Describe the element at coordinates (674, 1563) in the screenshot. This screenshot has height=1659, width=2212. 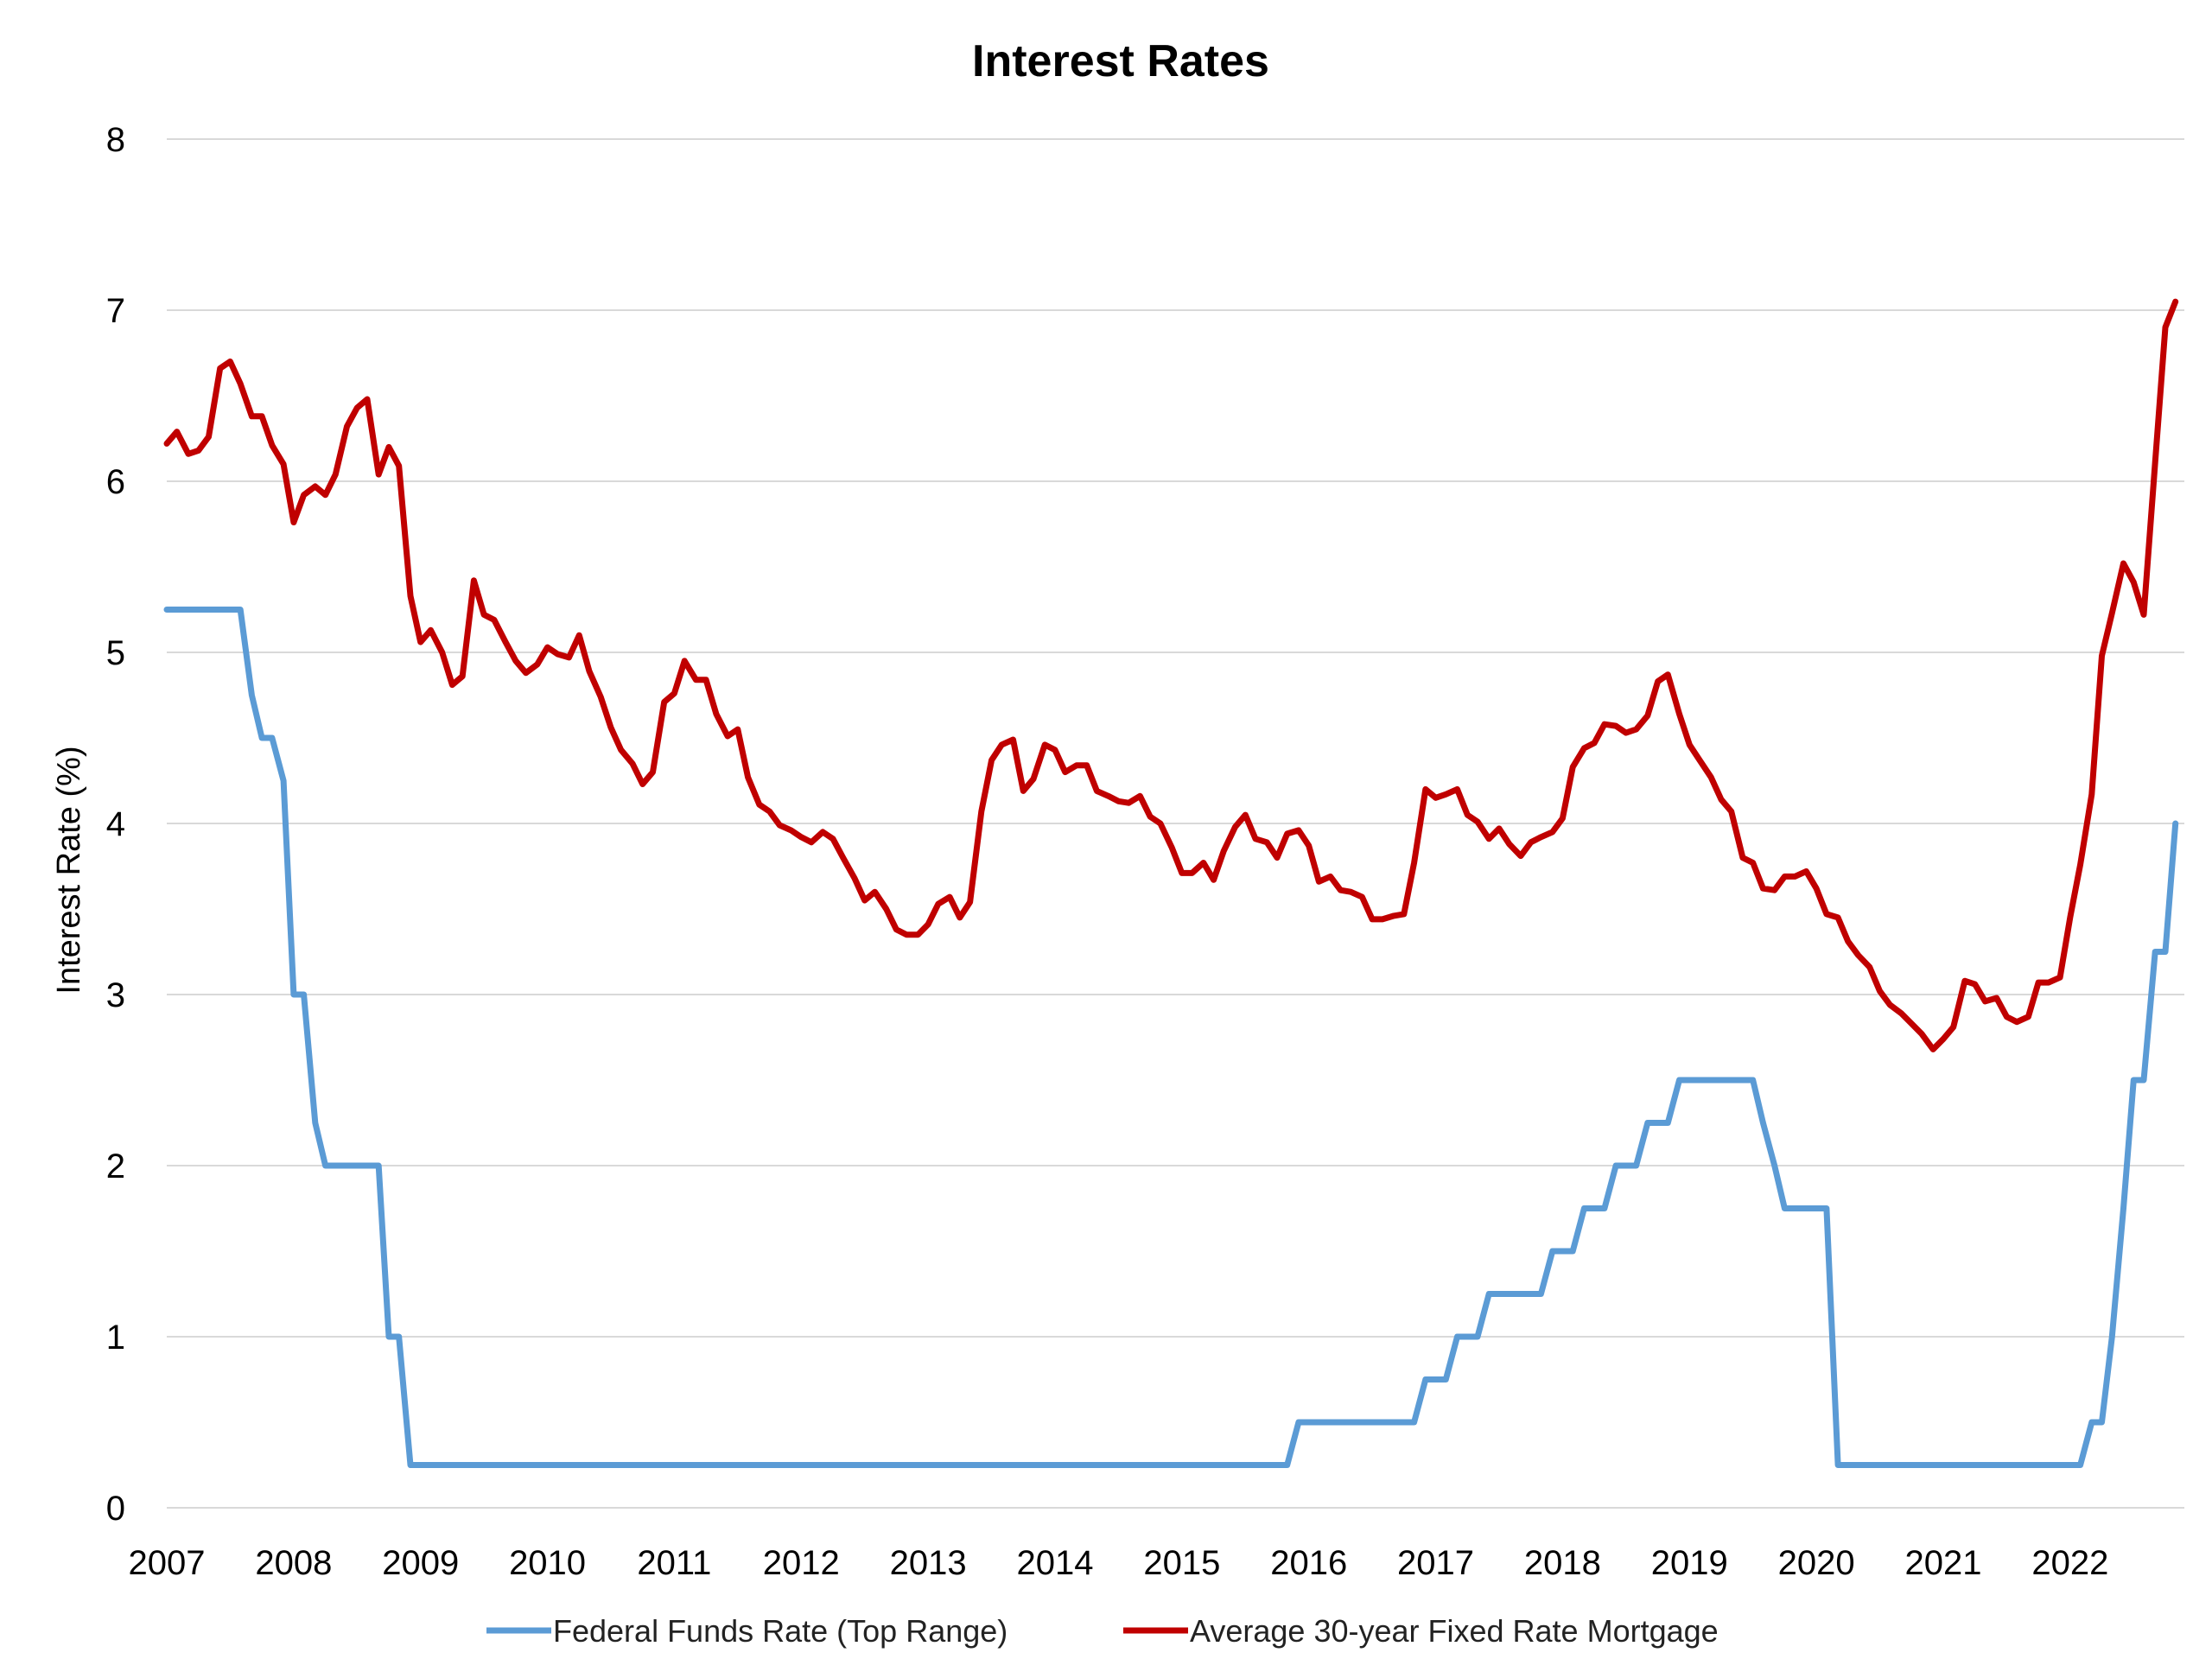
I see `x-tick-label: 2011` at that location.